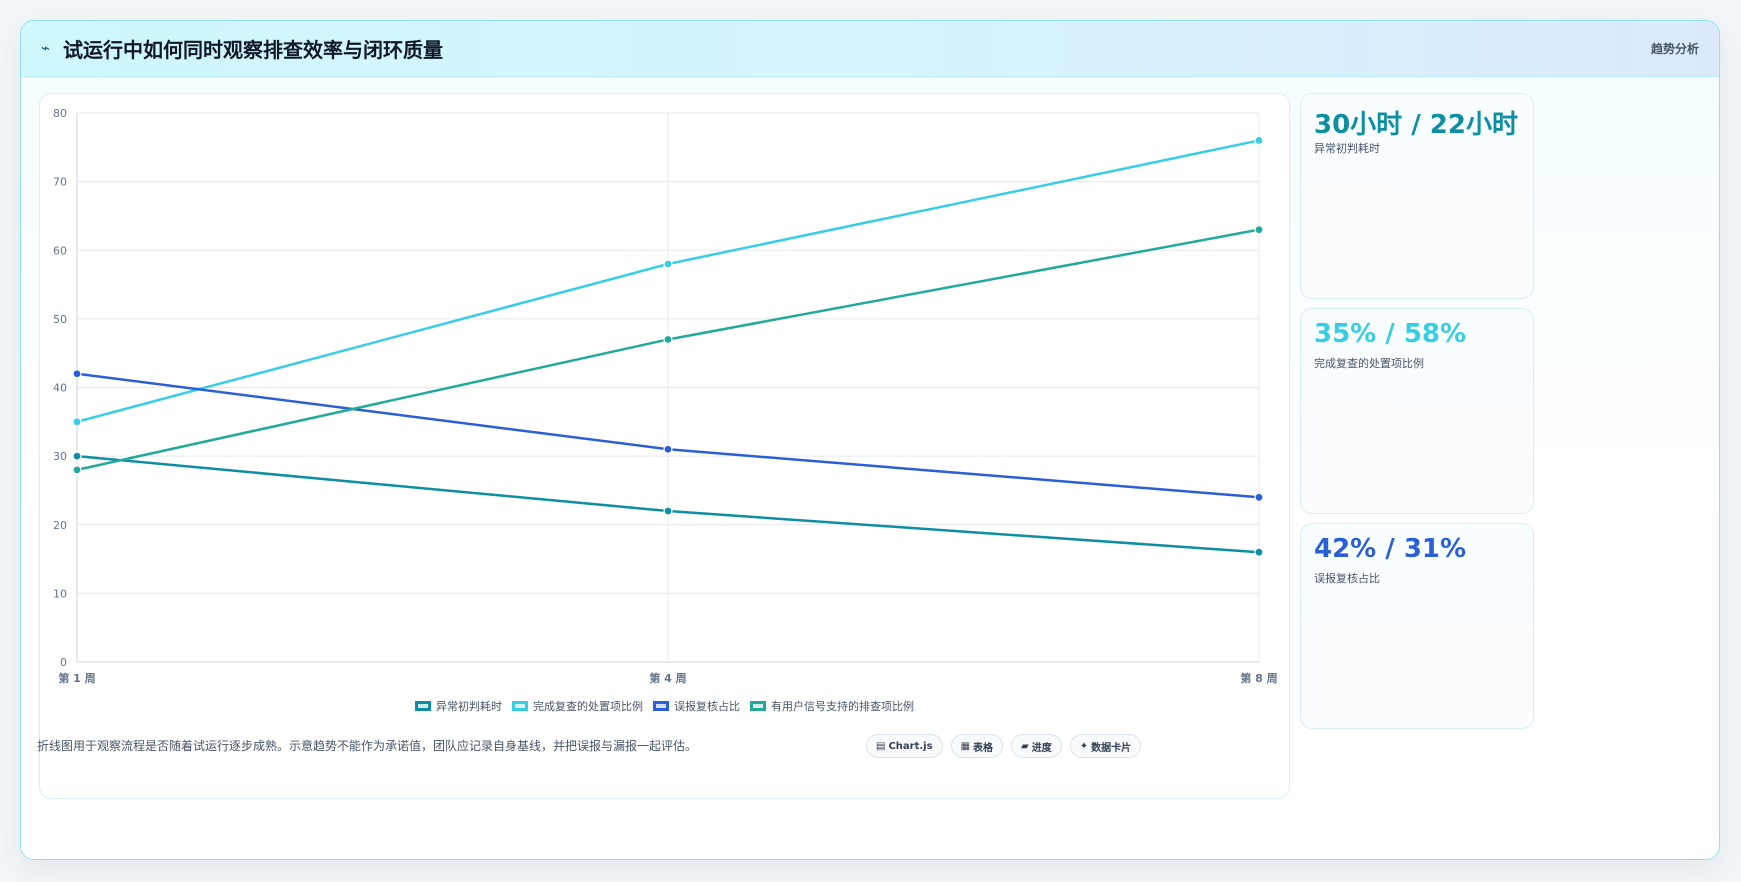 The width and height of the screenshot is (1741, 882). I want to click on y-tick-label: 0, so click(63, 662).